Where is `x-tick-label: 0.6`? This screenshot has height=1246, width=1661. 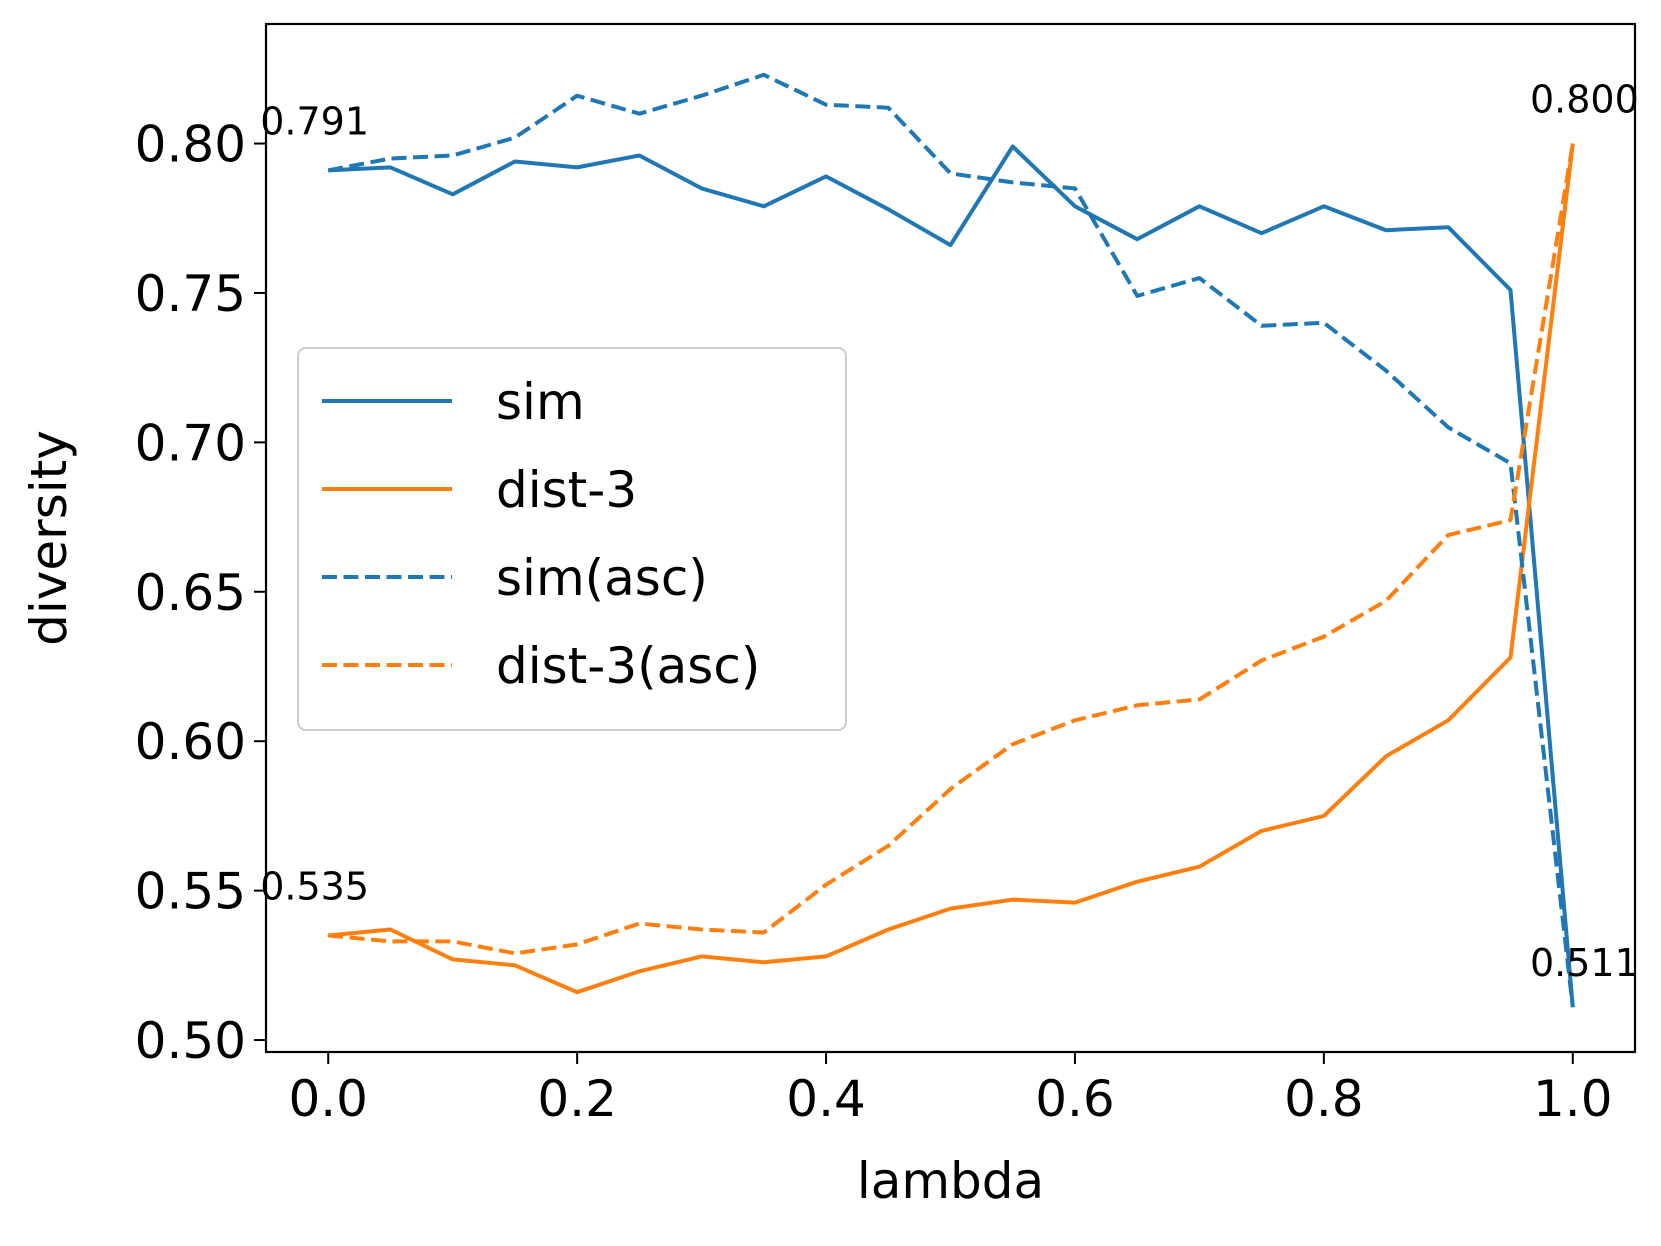 x-tick-label: 0.6 is located at coordinates (1075, 1099).